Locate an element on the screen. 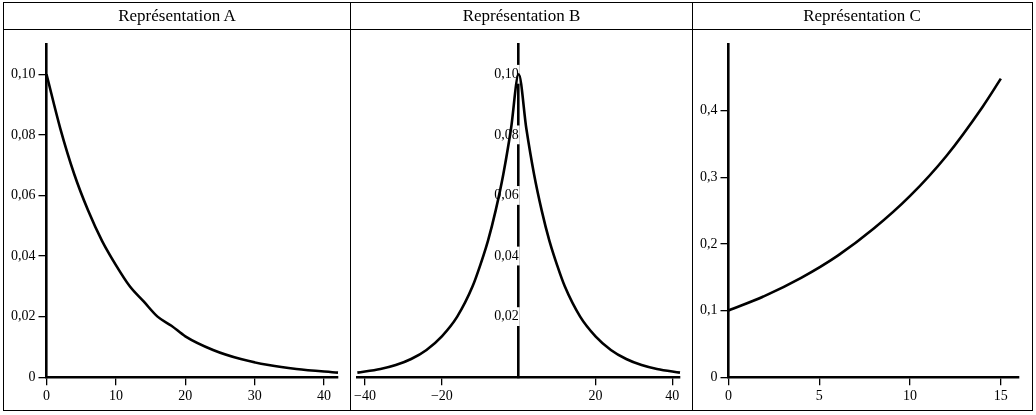  chart-title: Représentation A is located at coordinates (177, 16).